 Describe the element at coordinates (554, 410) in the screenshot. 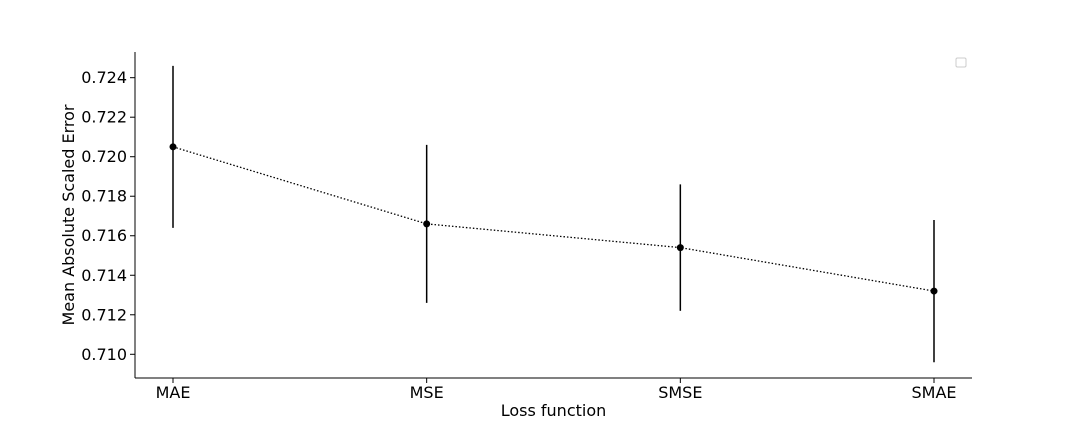

I see `x-axis-title: Loss function` at that location.